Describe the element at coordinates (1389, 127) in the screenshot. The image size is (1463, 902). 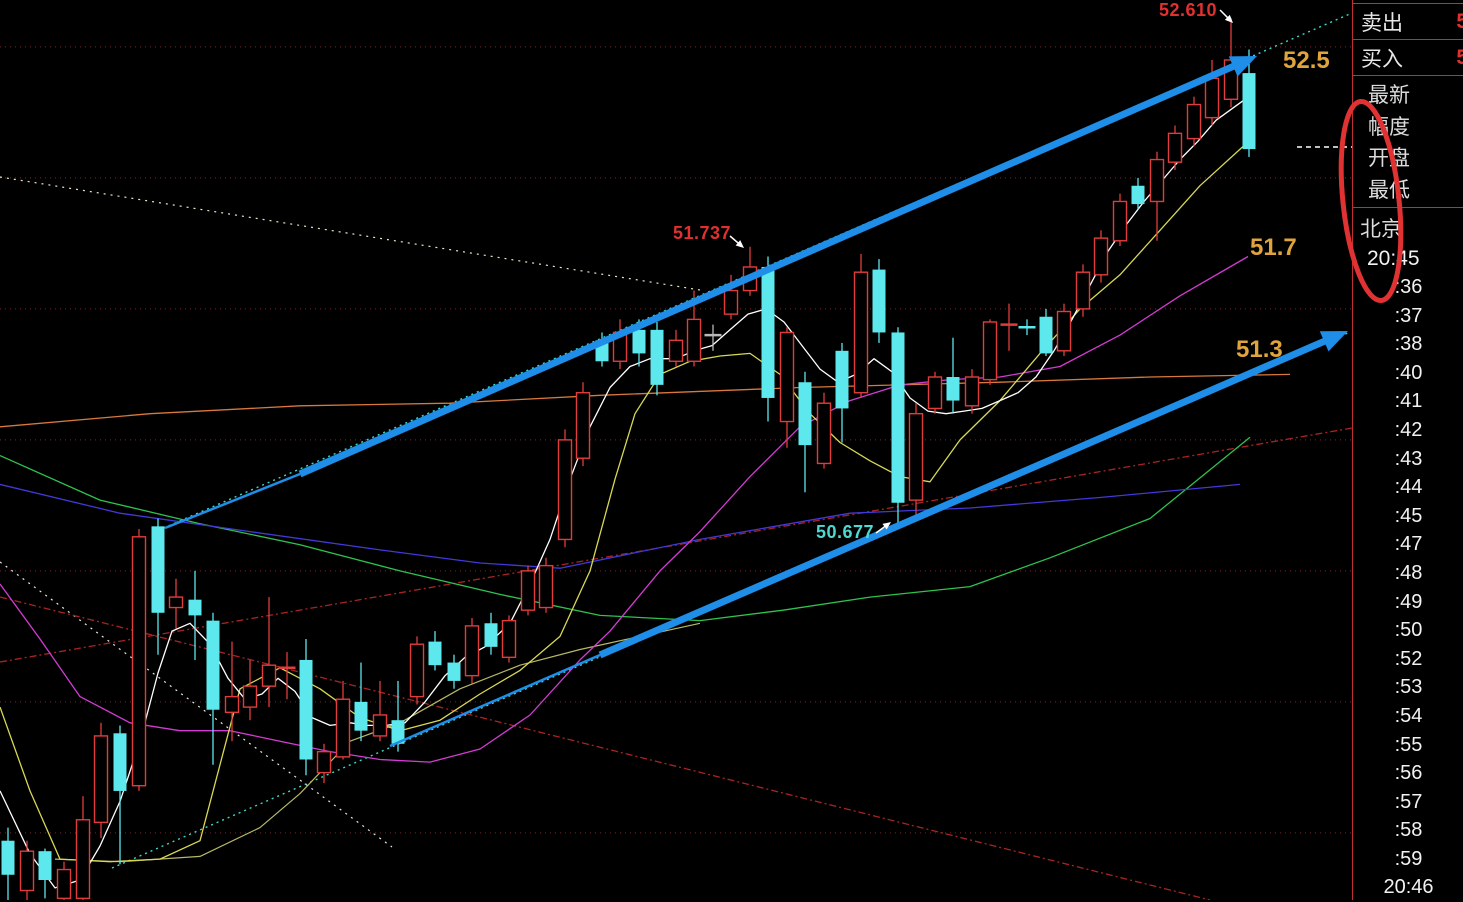
I see `info-label-range: 幅度` at that location.